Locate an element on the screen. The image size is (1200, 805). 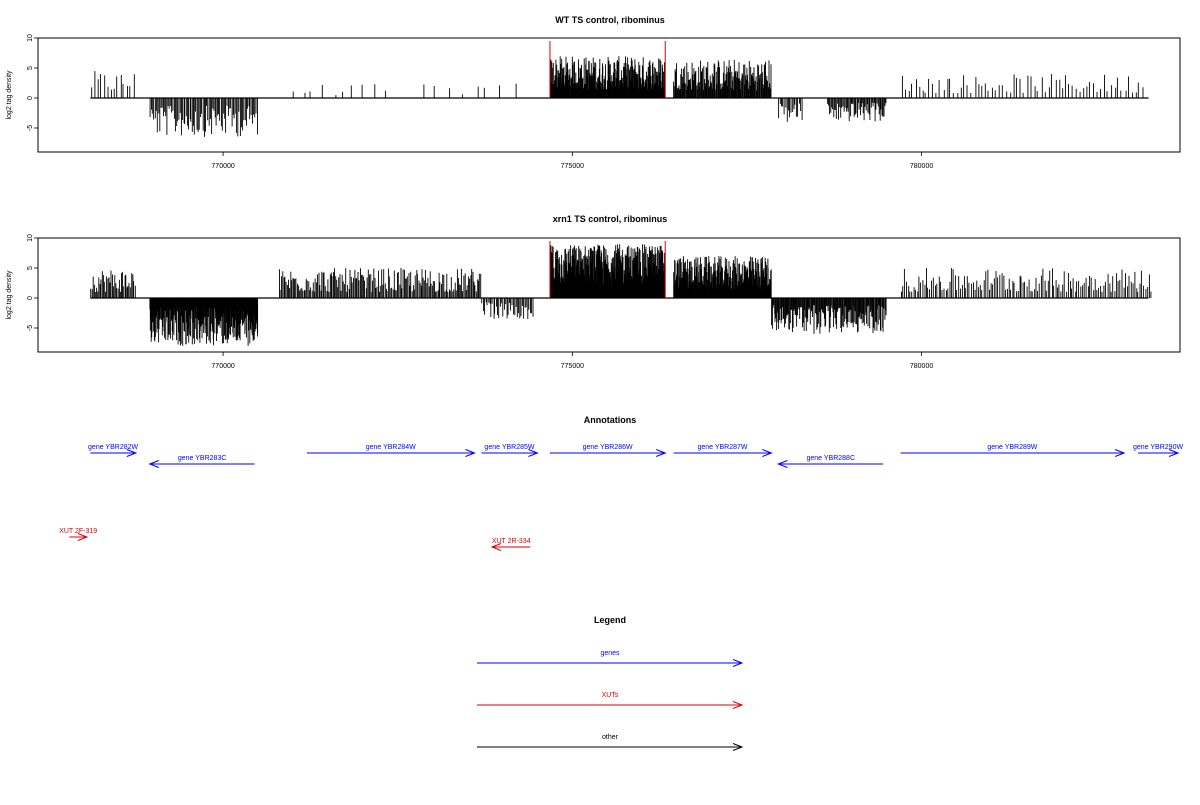
gene-label: gene YBR288C is located at coordinates (830, 458).